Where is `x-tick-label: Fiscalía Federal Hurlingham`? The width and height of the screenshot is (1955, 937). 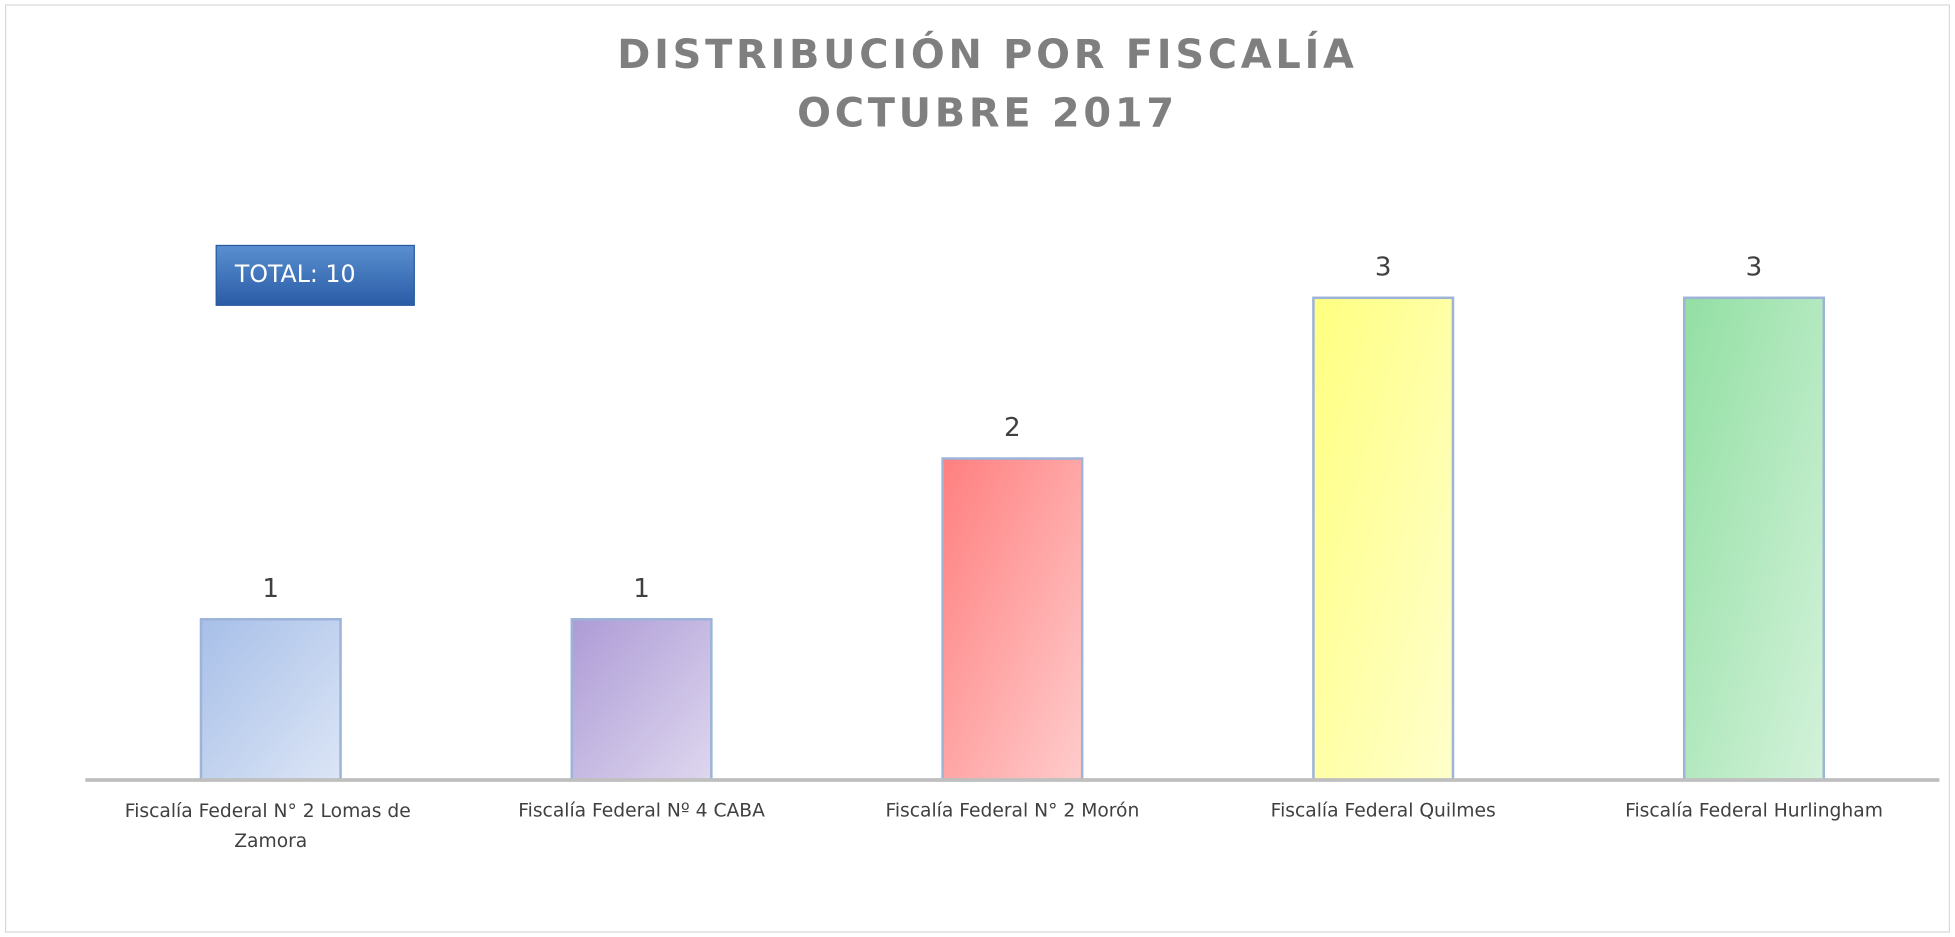
x-tick-label: Fiscalía Federal Hurlingham is located at coordinates (1754, 811).